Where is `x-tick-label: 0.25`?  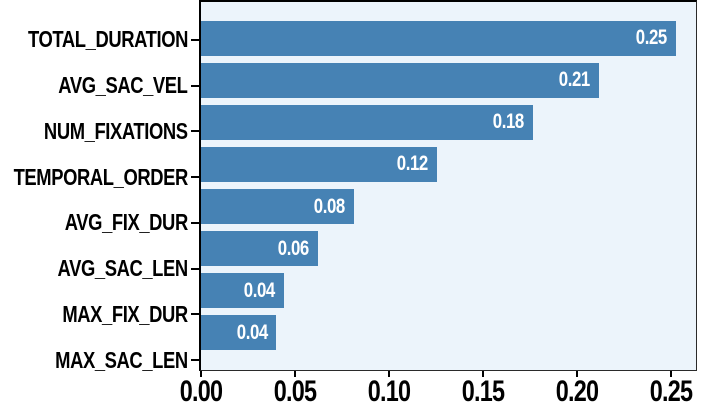 x-tick-label: 0.25 is located at coordinates (671, 391).